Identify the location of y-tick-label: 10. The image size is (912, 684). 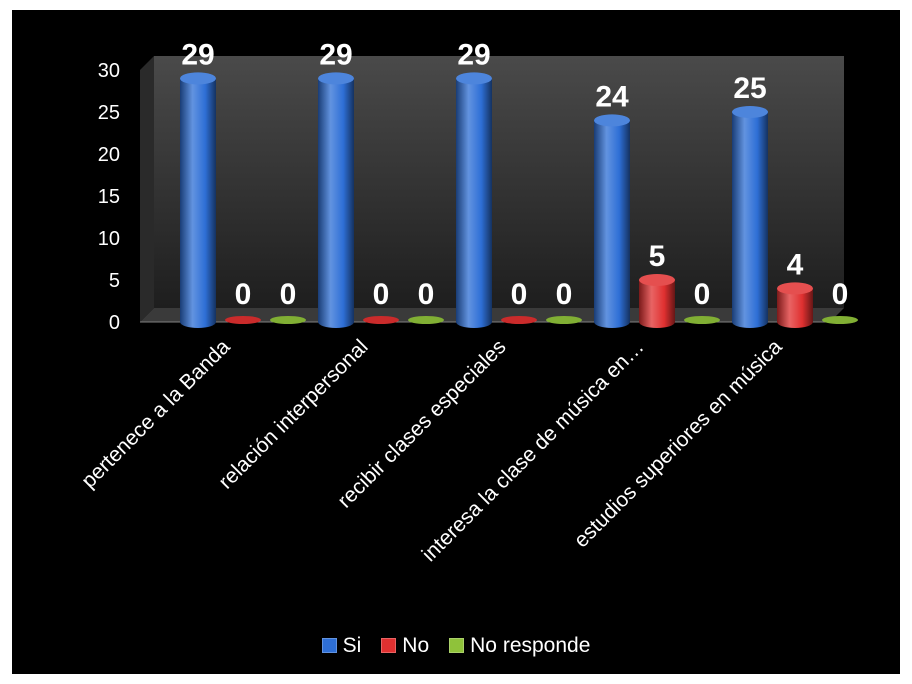
(109, 239).